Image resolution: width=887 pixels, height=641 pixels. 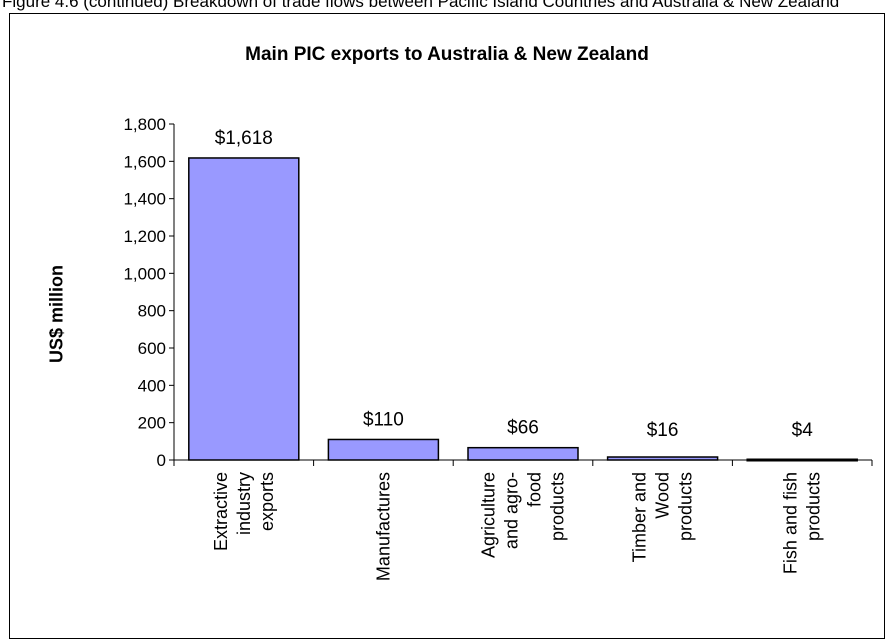 I want to click on data-label-1: $110, so click(x=383, y=419).